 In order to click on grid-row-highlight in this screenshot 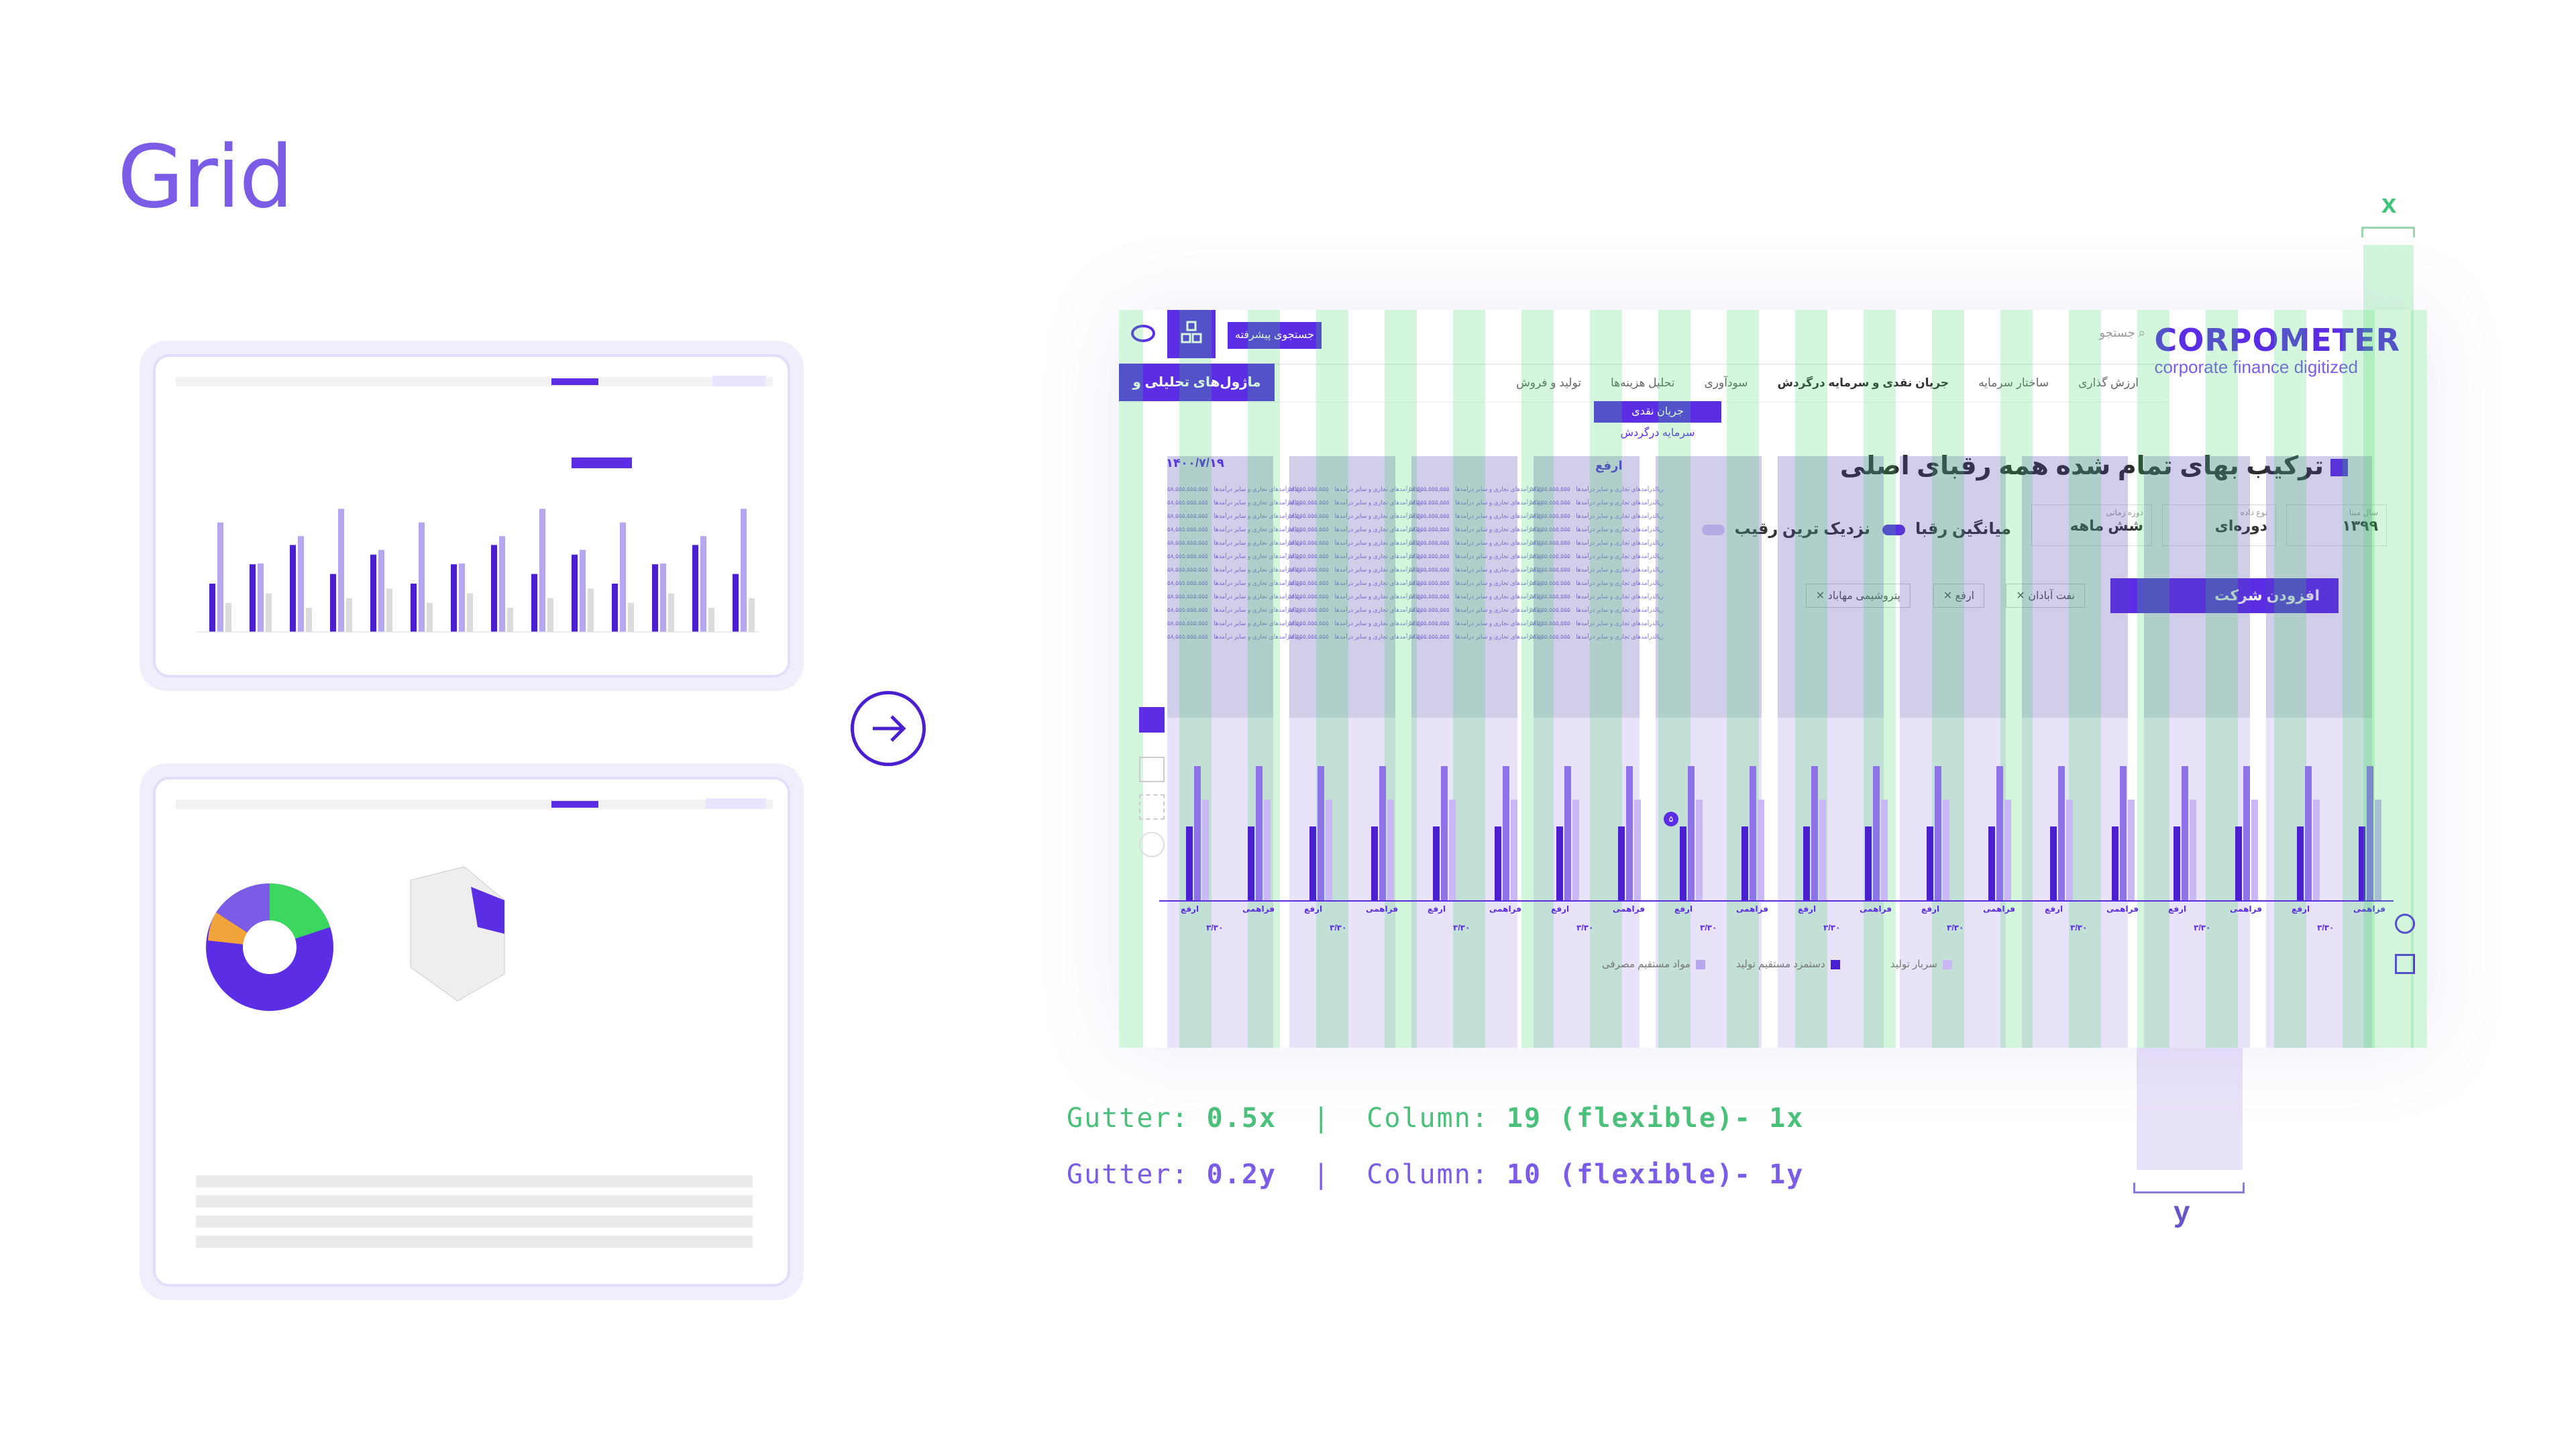, I will do `click(1709, 587)`.